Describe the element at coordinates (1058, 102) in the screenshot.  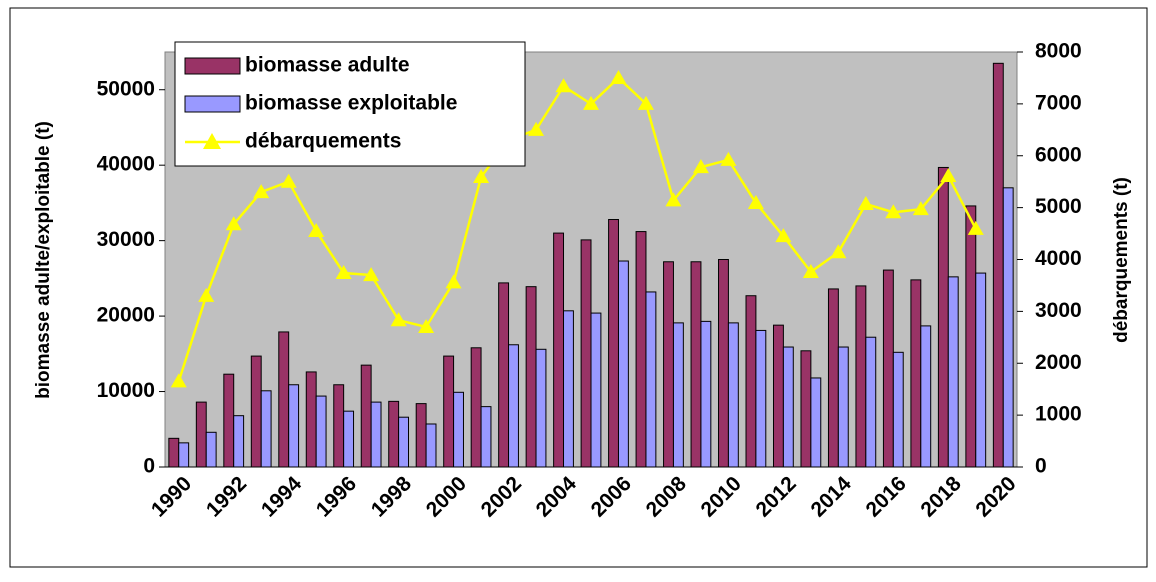
I see `y2-tick-label: 7000` at that location.